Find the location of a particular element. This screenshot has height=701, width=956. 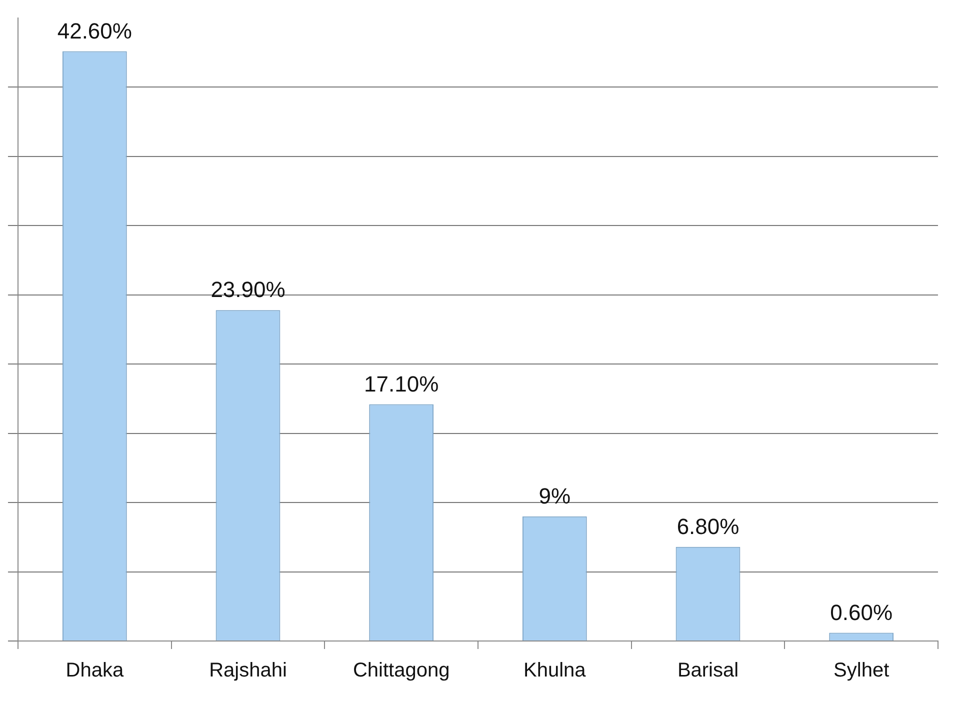

x-tick-label: Barisal is located at coordinates (708, 671).